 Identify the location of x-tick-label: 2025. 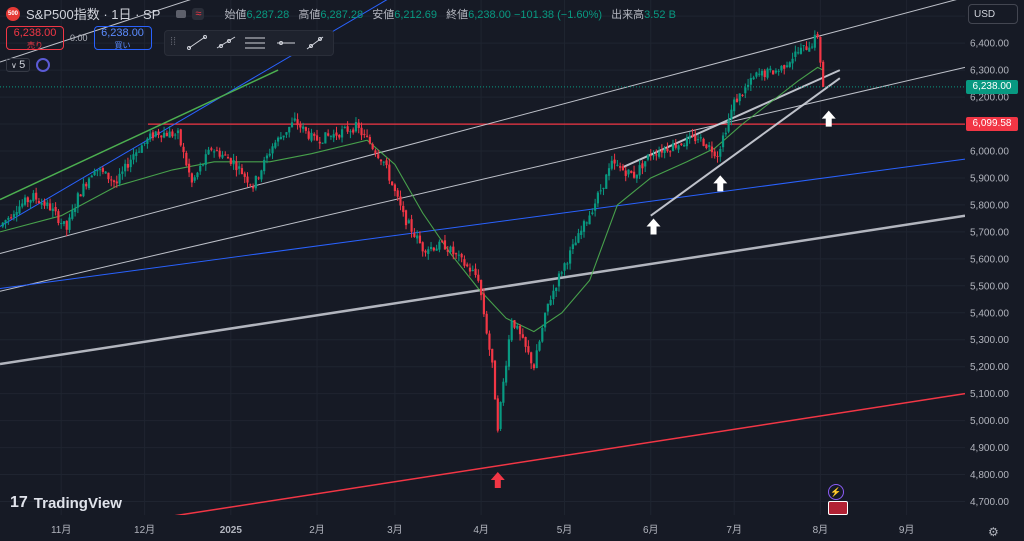
(231, 530).